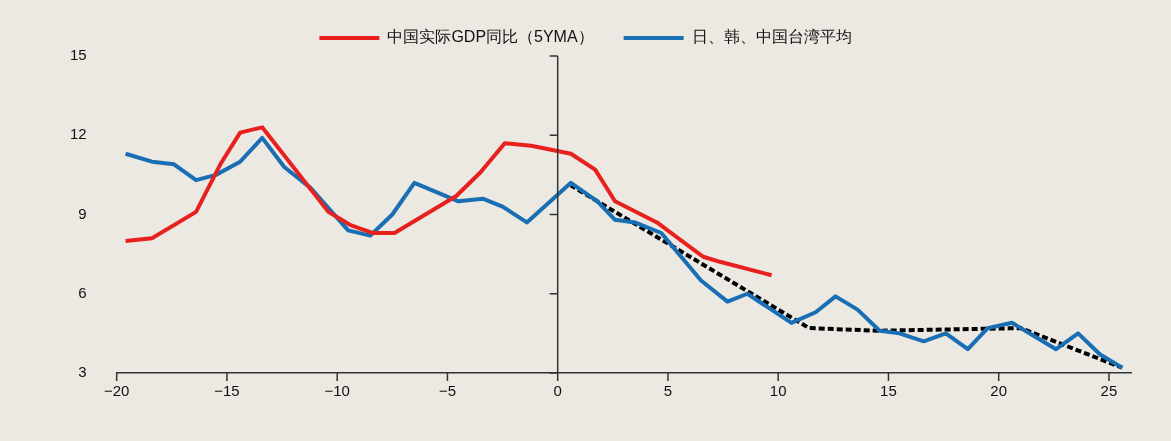 This screenshot has height=441, width=1171. I want to click on x-tick-label: −15, so click(227, 391).